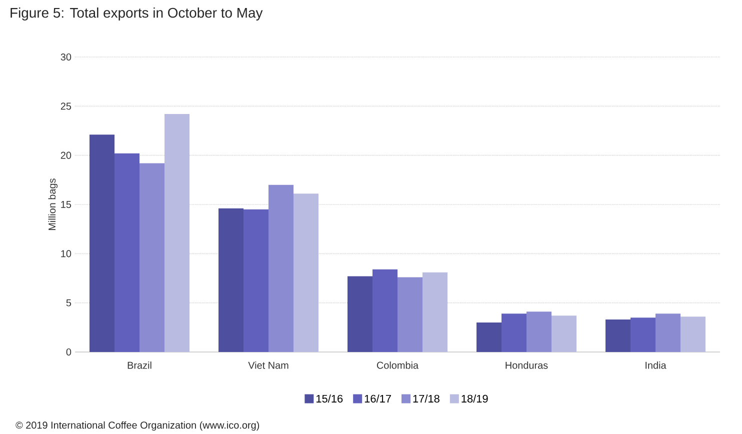  I want to click on legend-label: 18/19, so click(475, 398).